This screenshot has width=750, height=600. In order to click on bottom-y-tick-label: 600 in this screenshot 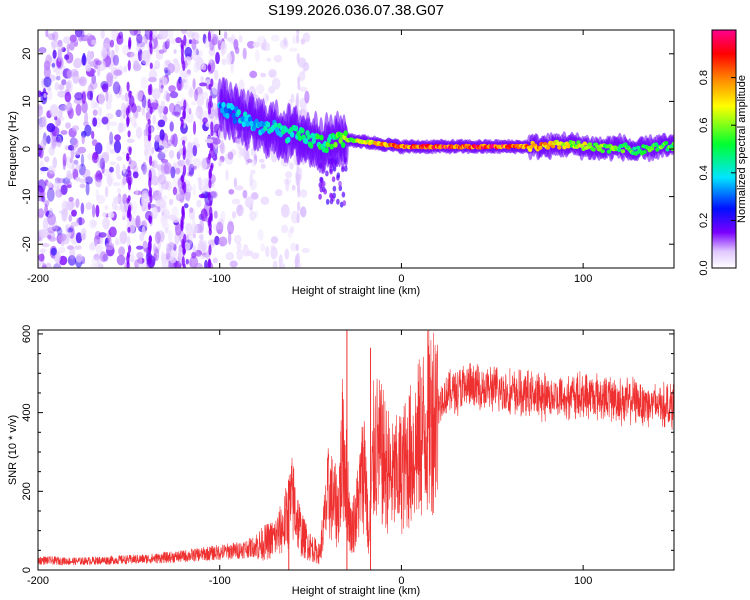, I will do `click(27, 334)`.